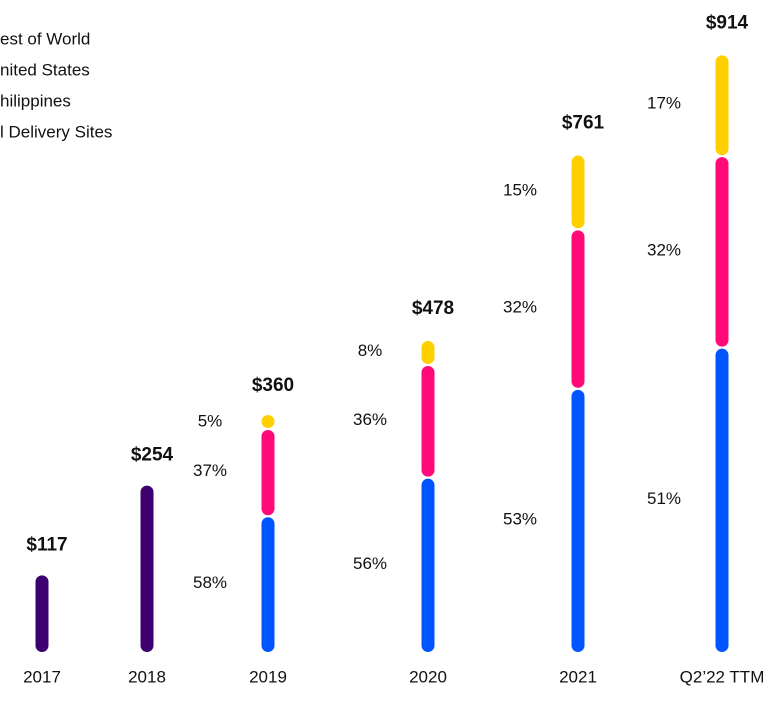 The height and width of the screenshot is (714, 784). I want to click on segment-label: 15%, so click(520, 189).